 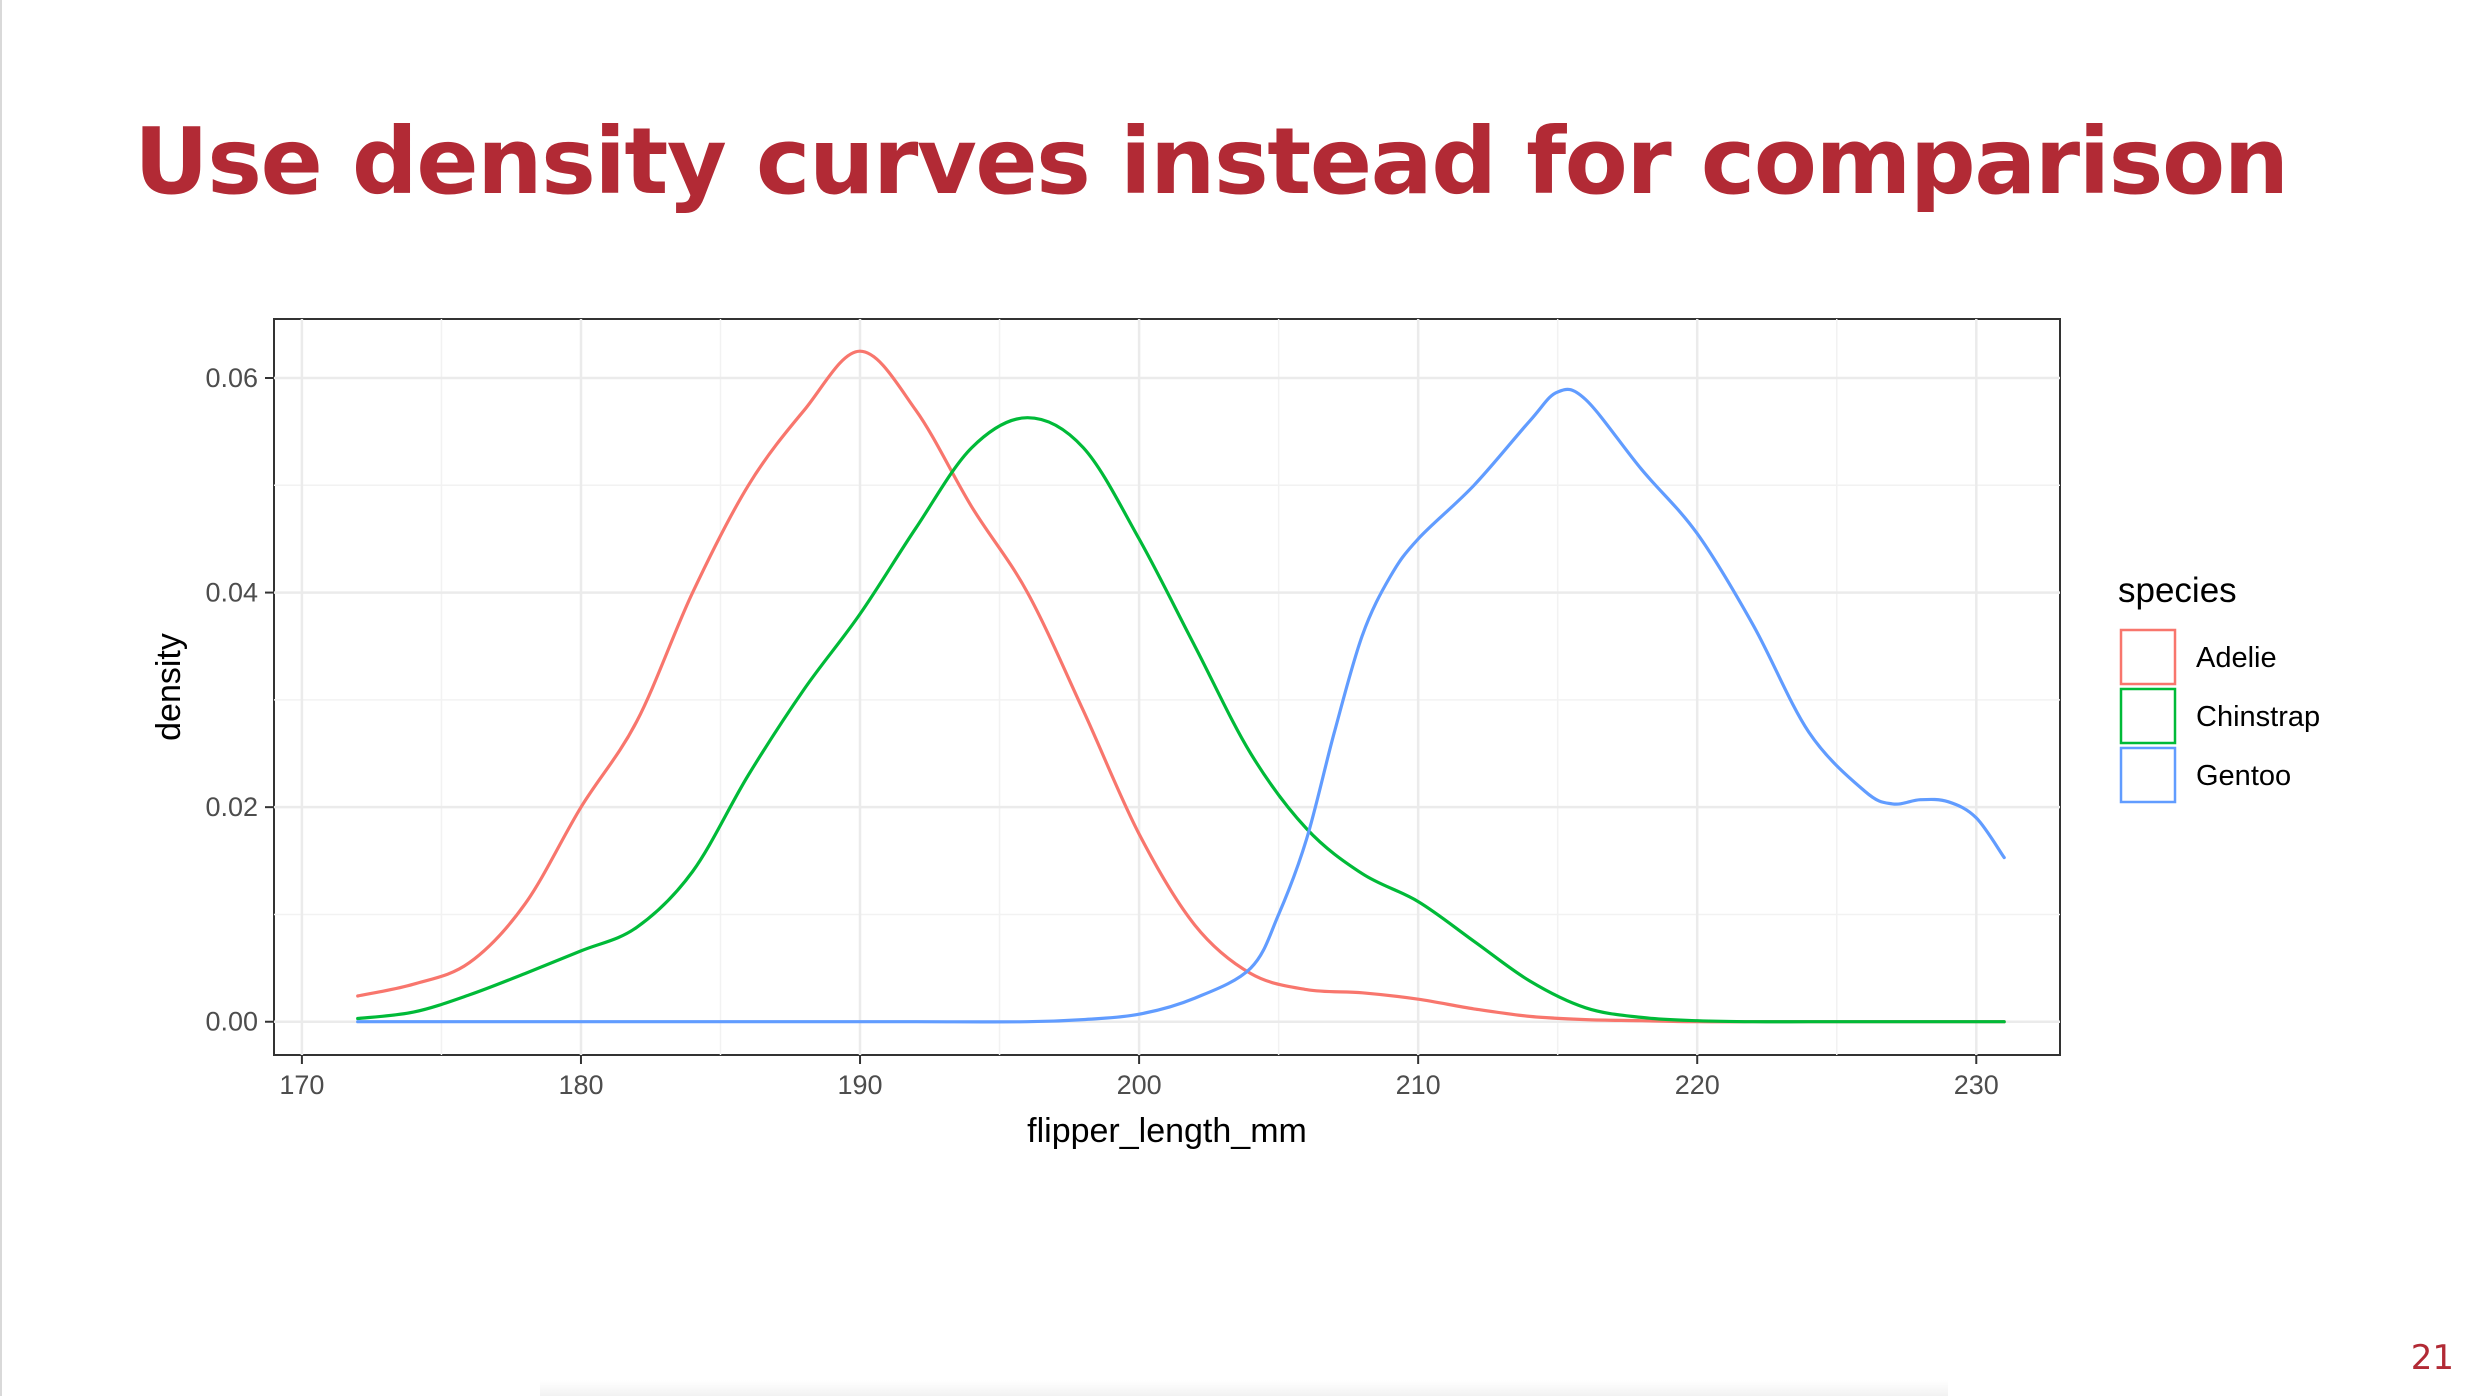 I want to click on x-axis: 170 180 190 200 210 220 230, so click(x=1139, y=1077).